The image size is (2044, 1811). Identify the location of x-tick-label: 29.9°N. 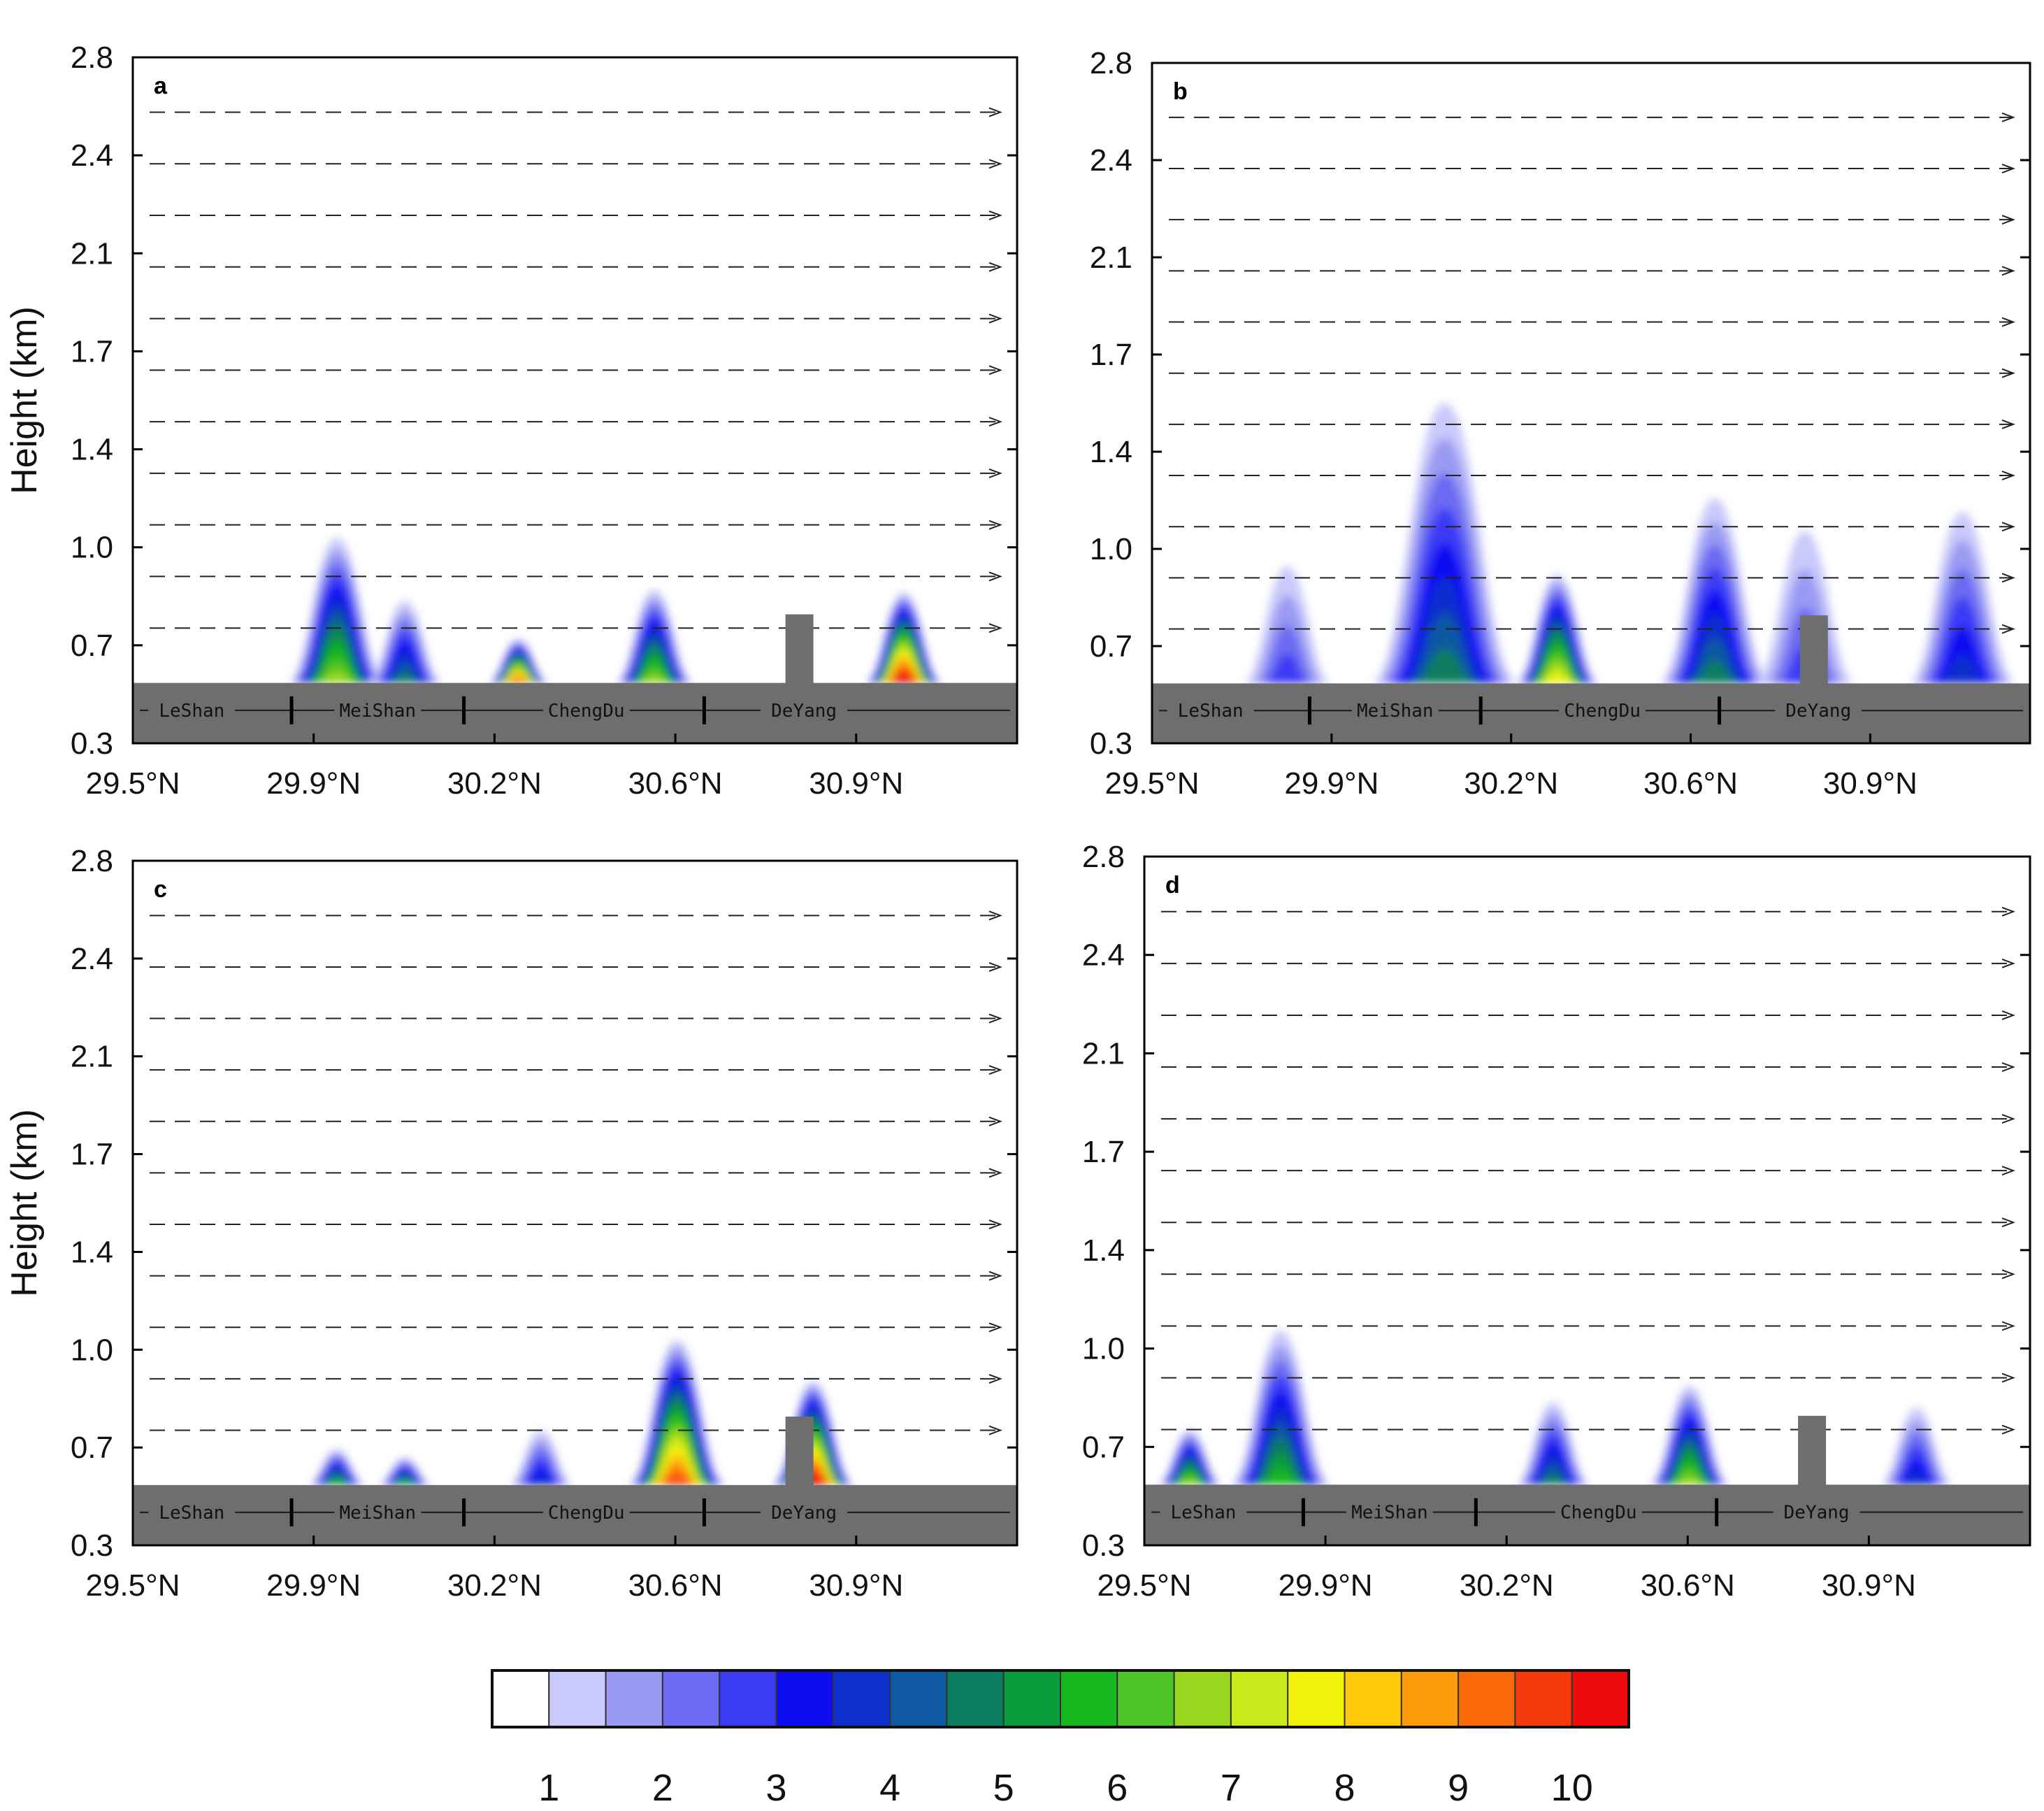
(1331, 784).